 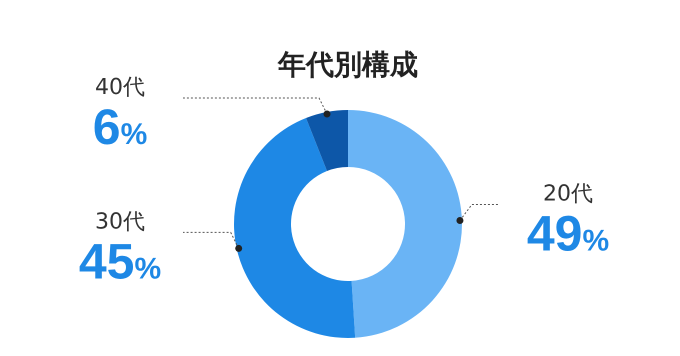 What do you see at coordinates (120, 221) in the screenshot?
I see `slice-label: 30代` at bounding box center [120, 221].